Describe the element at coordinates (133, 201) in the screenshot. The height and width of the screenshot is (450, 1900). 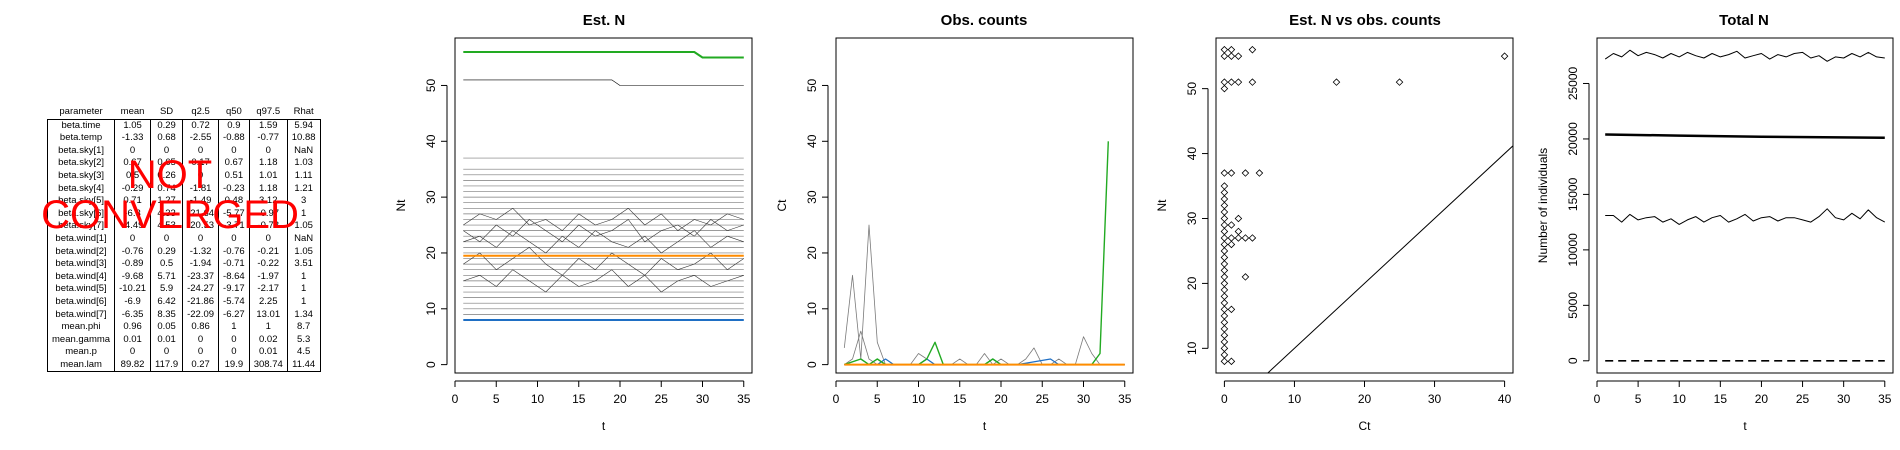
I see `table-cell: 0.71` at that location.